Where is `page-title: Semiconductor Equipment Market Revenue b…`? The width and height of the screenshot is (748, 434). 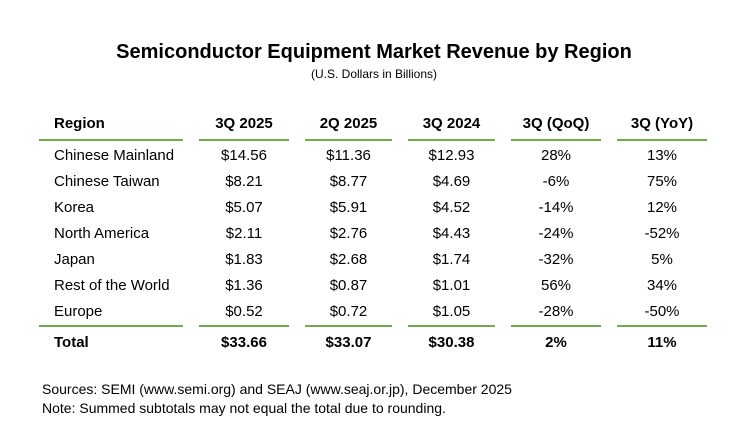 page-title: Semiconductor Equipment Market Revenue b… is located at coordinates (374, 52).